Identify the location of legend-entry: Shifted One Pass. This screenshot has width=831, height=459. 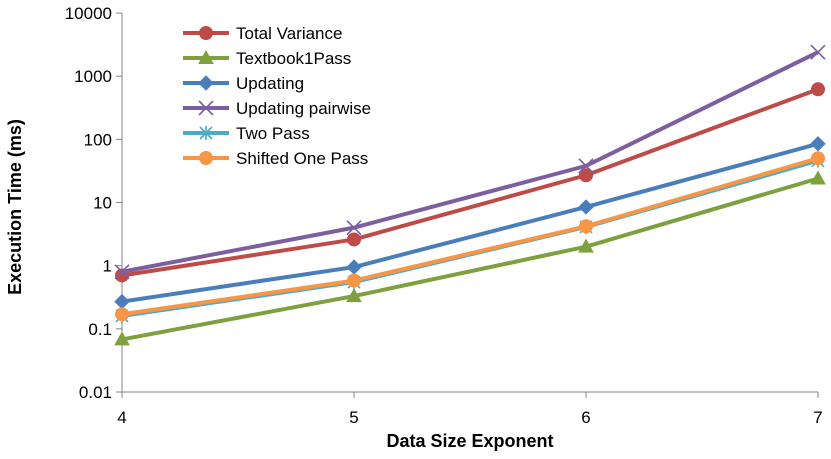
(275, 158).